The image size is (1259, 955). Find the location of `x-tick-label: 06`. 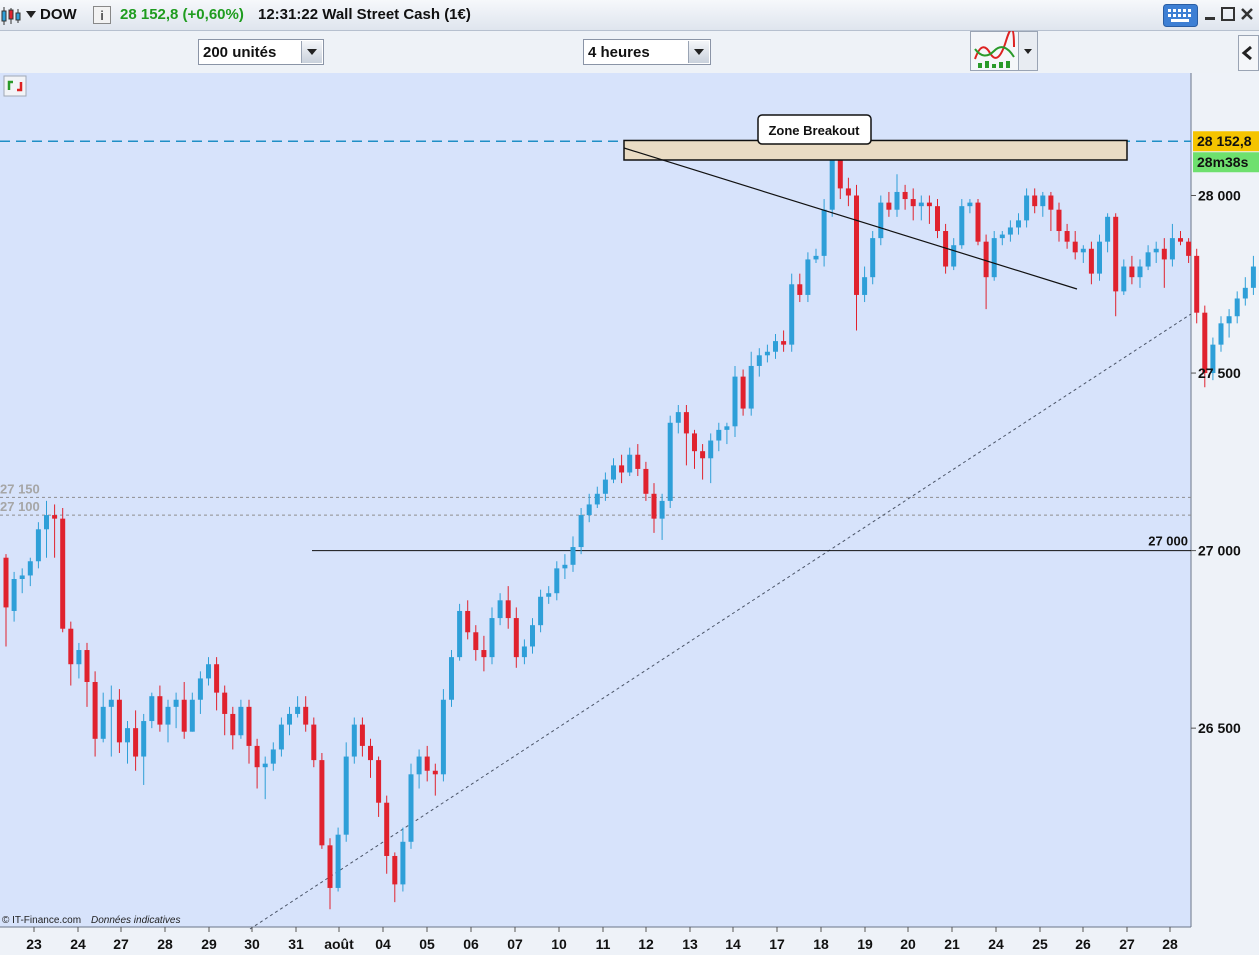

x-tick-label: 06 is located at coordinates (471, 944).